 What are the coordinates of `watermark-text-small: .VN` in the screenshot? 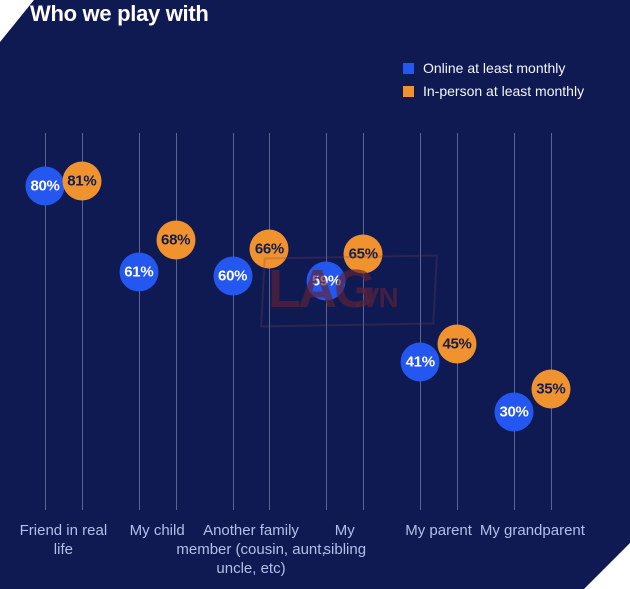 It's located at (376, 297).